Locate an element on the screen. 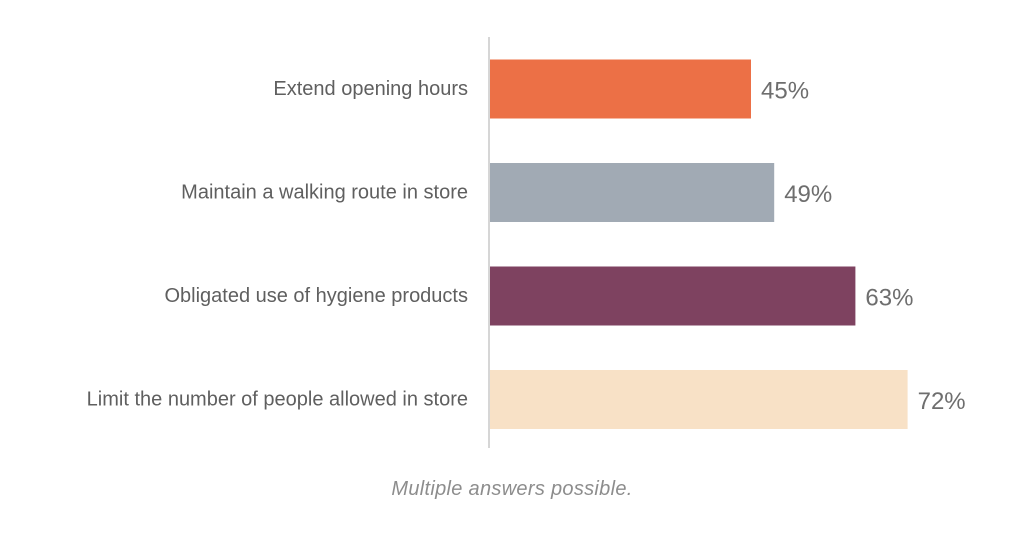 This screenshot has height=542, width=1024. footnote: Multiple answers possible. is located at coordinates (512, 489).